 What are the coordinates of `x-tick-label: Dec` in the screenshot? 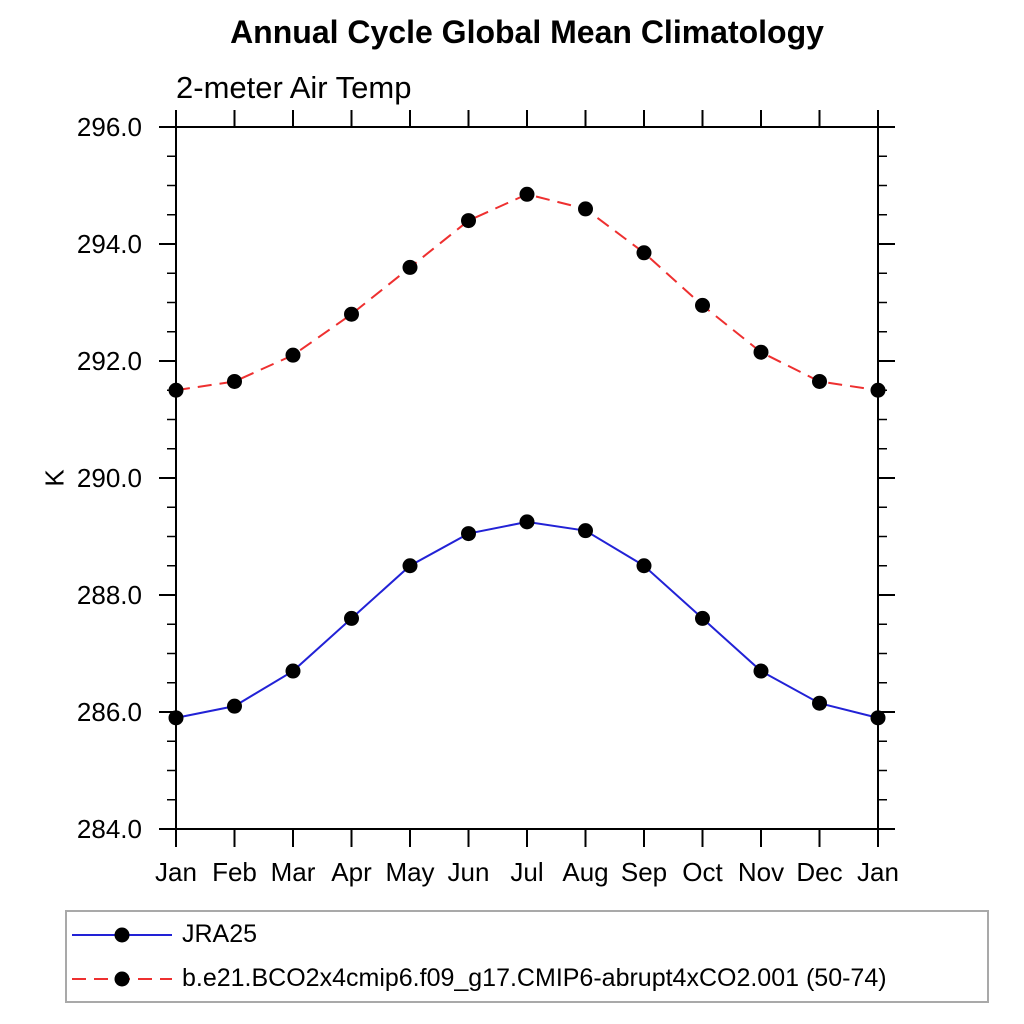 It's located at (819, 872).